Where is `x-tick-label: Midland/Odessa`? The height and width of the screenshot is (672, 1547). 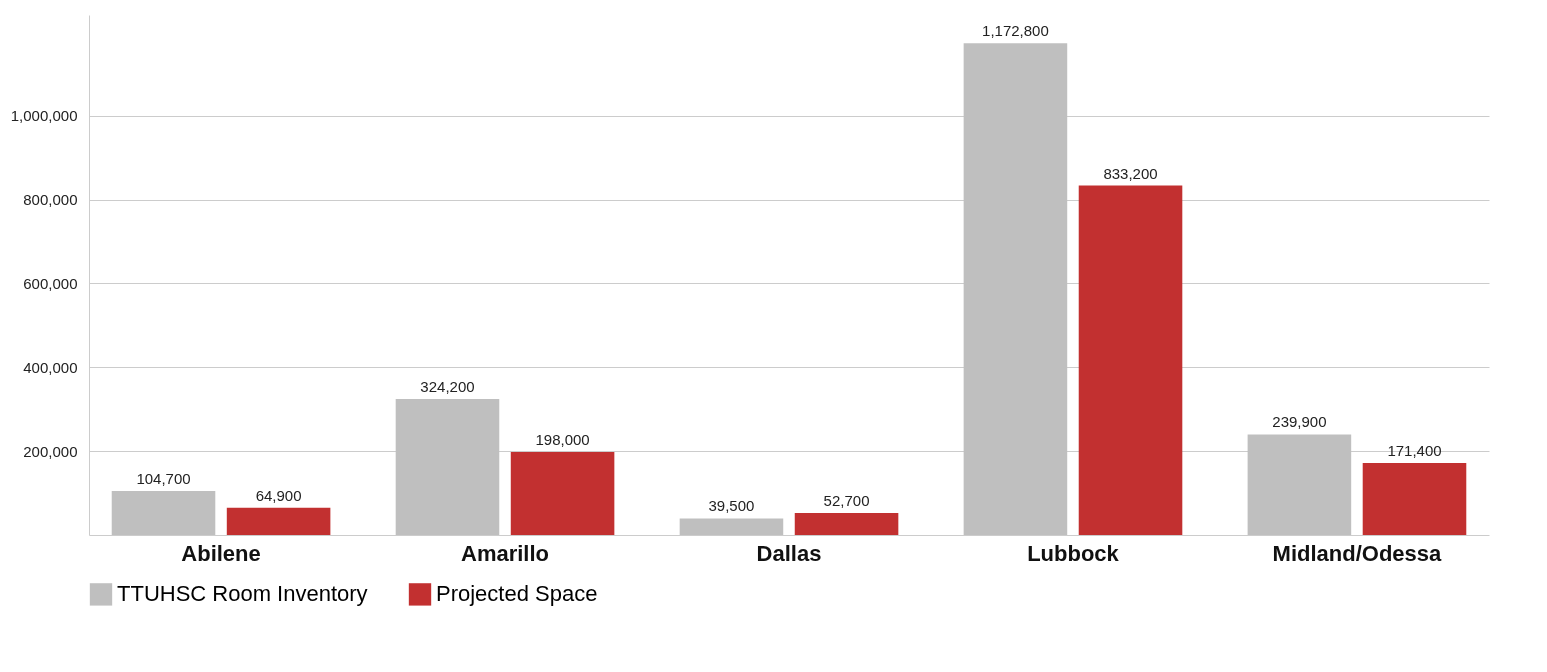
x-tick-label: Midland/Odessa is located at coordinates (1357, 553).